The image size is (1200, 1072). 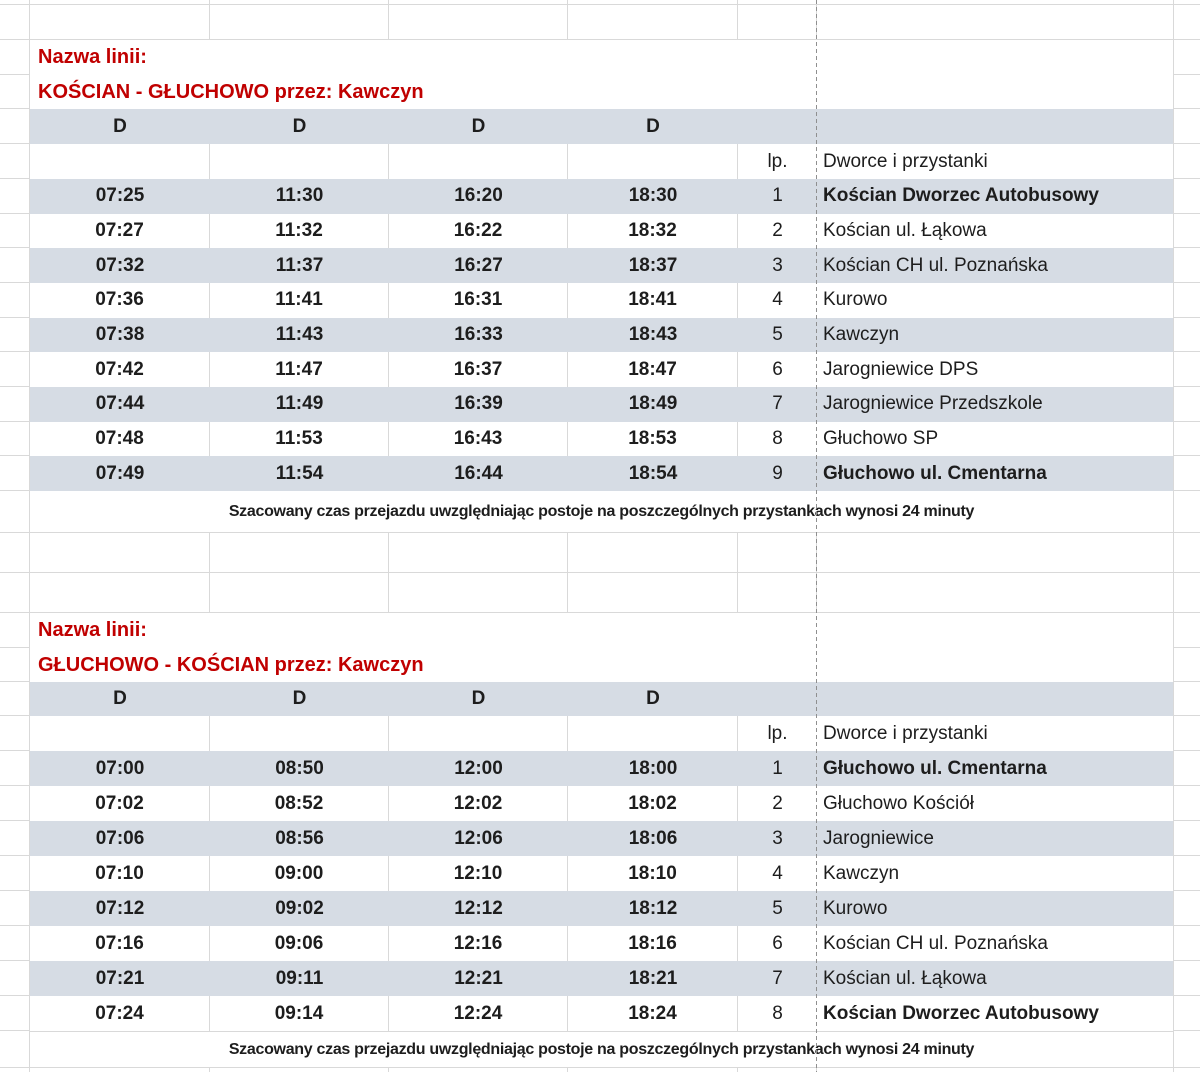 What do you see at coordinates (478, 768) in the screenshot?
I see `departure-time-cell: 12:00` at bounding box center [478, 768].